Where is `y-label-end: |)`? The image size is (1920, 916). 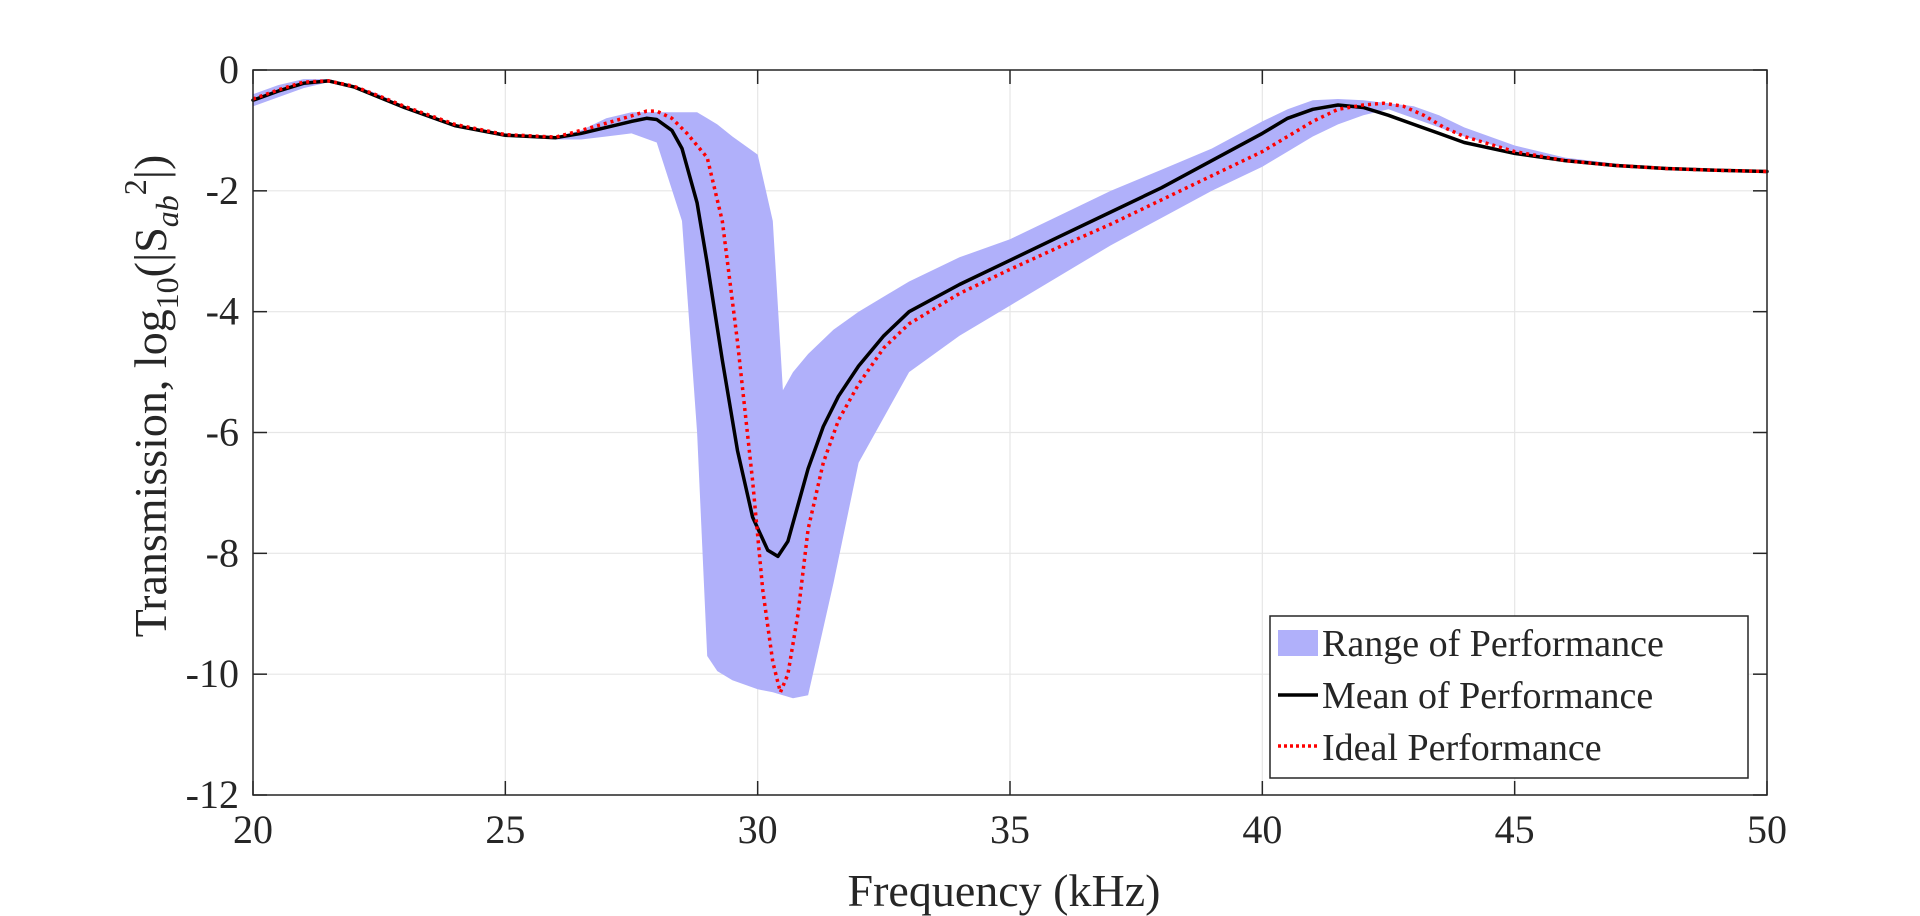
y-label-end: |) is located at coordinates (150, 167).